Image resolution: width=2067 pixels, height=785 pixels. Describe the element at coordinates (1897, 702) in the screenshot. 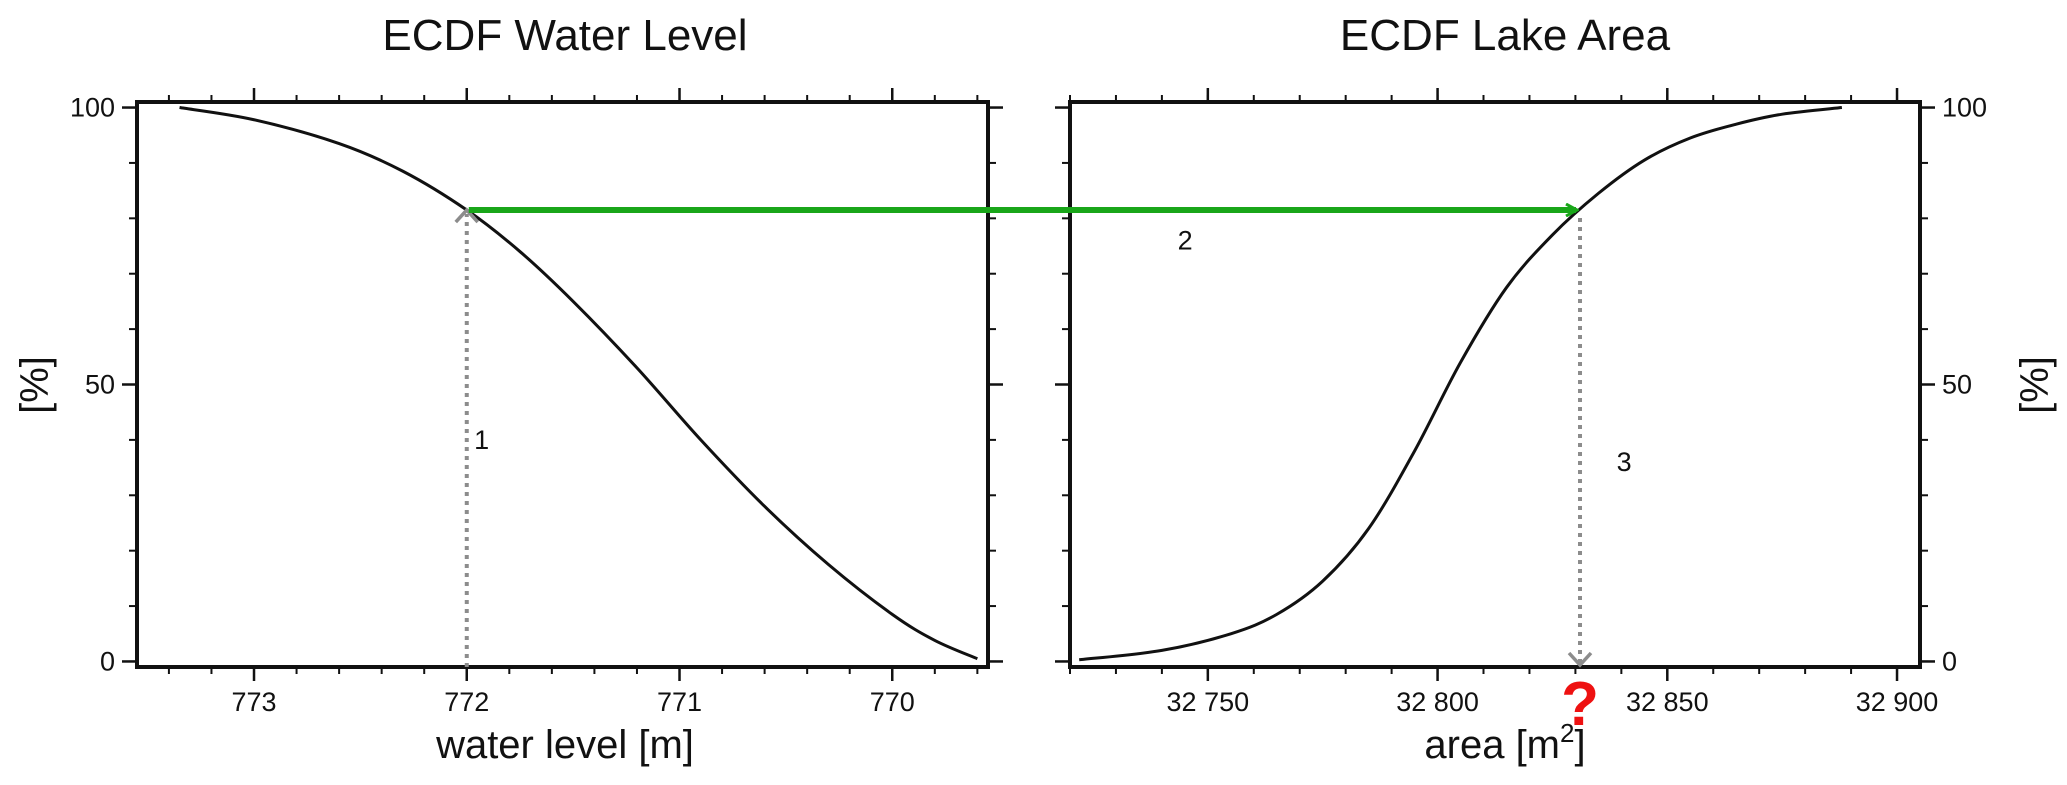

I see `x-tick-label: 32 900` at that location.